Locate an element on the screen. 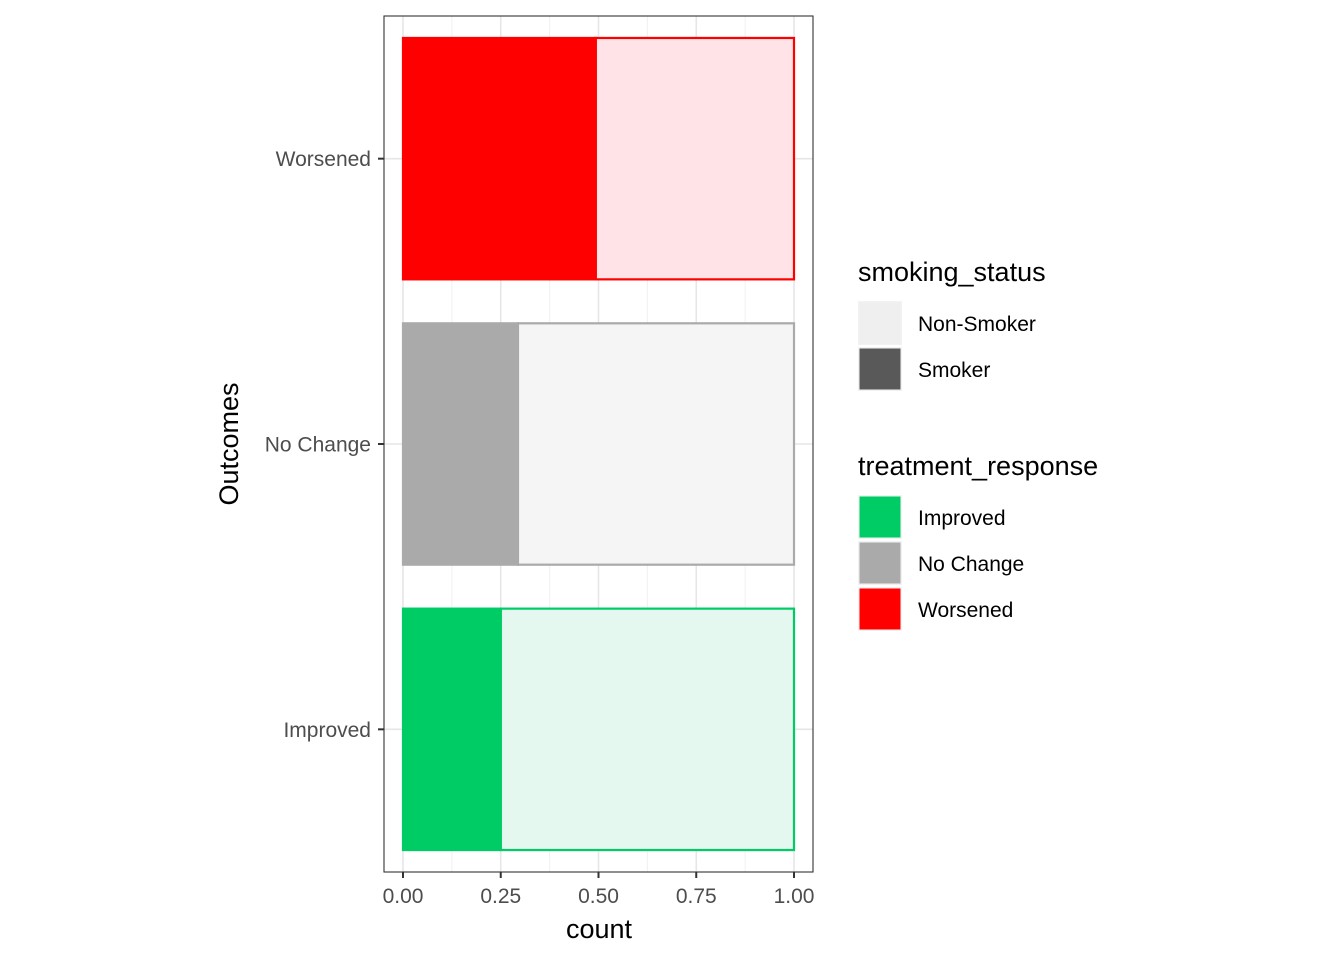 Image resolution: width=1344 pixels, height=960 pixels. x-tick-label: 0.75 is located at coordinates (696, 896).